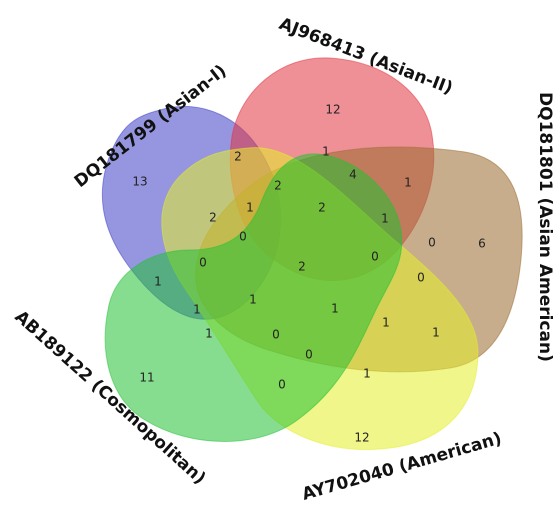  I want to click on count-cosmo-only: 11, so click(146, 378).